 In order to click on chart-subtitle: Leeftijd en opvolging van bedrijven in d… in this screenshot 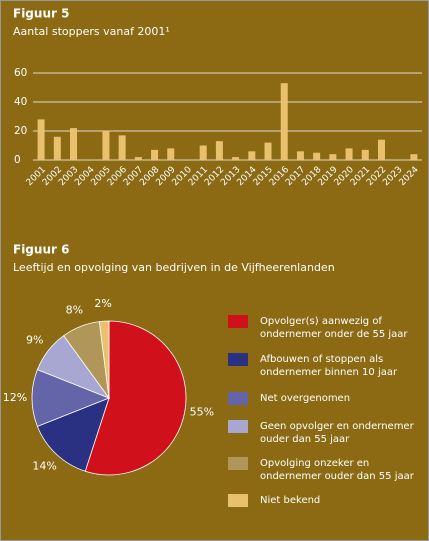, I will do `click(174, 267)`.